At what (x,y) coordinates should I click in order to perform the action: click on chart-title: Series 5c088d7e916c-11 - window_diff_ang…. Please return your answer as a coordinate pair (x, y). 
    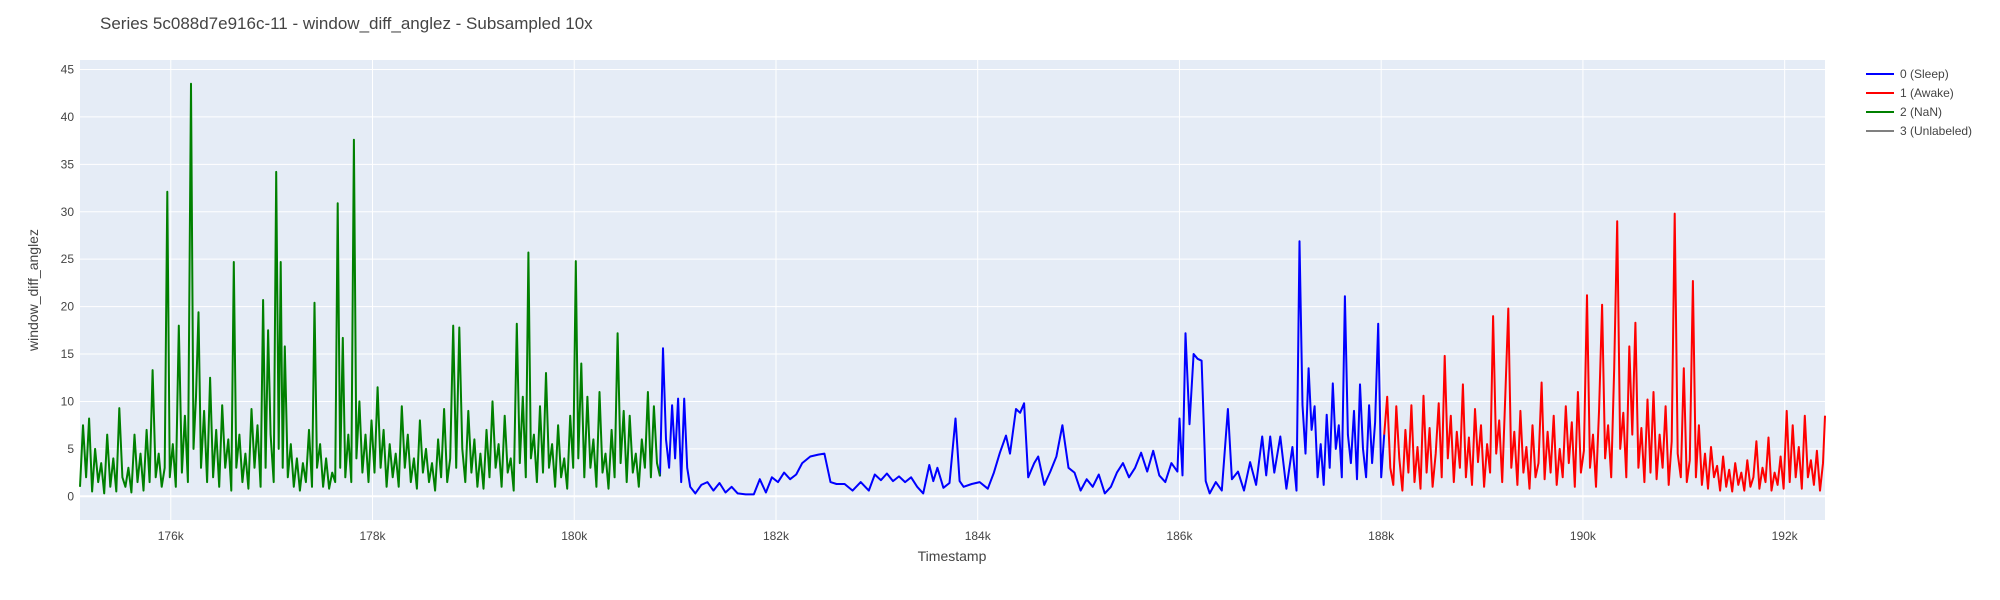
    Looking at the image, I should click on (346, 23).